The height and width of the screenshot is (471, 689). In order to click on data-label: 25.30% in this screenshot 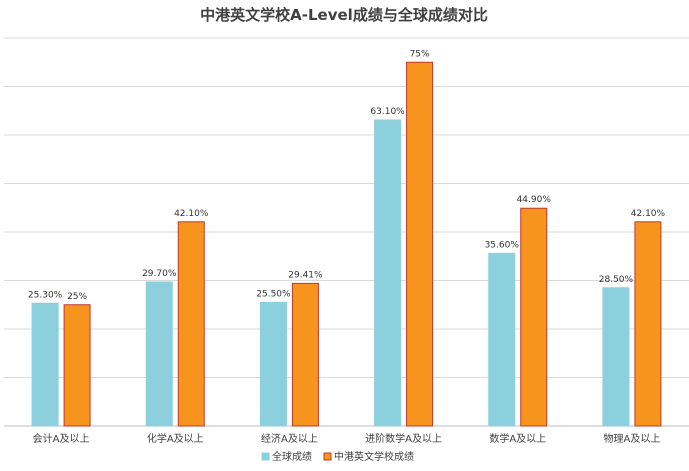, I will do `click(45, 295)`.